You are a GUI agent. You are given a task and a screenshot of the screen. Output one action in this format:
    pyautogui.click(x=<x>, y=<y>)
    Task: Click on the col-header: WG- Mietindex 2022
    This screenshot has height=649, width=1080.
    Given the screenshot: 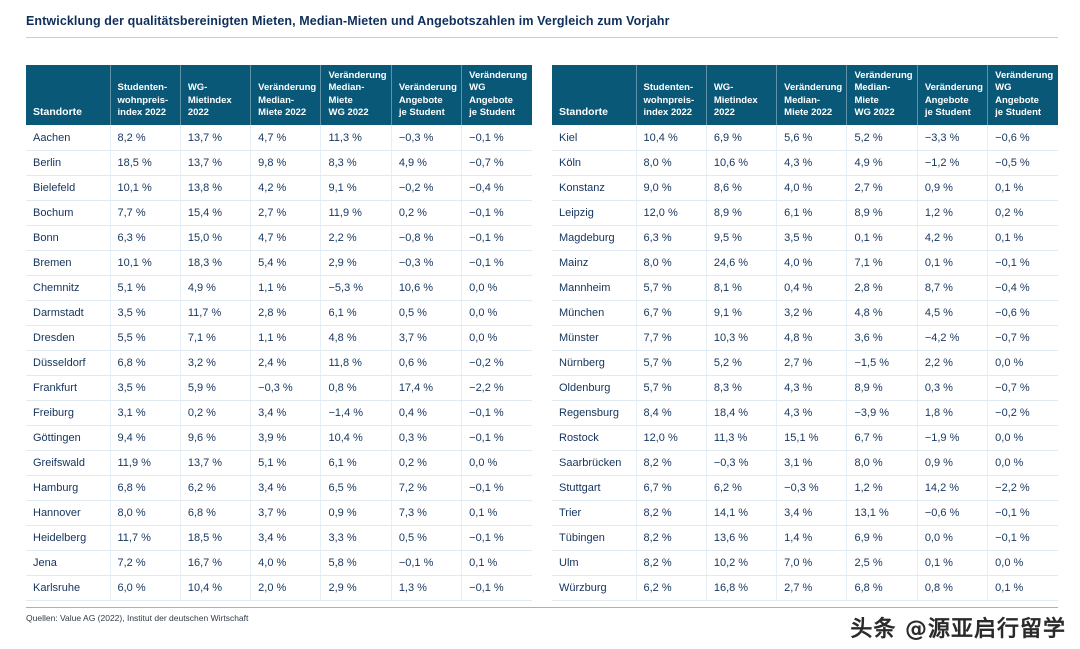 What is the action you would take?
    pyautogui.click(x=216, y=95)
    